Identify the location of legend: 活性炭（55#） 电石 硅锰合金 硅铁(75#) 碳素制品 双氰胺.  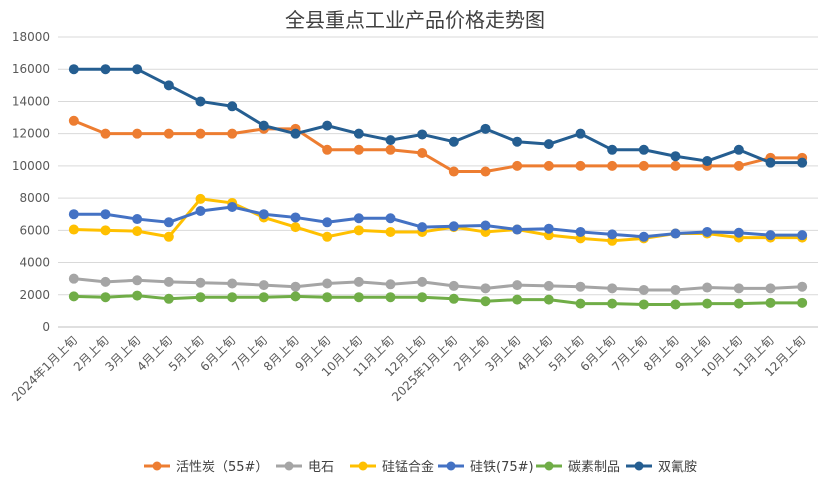
(420, 467).